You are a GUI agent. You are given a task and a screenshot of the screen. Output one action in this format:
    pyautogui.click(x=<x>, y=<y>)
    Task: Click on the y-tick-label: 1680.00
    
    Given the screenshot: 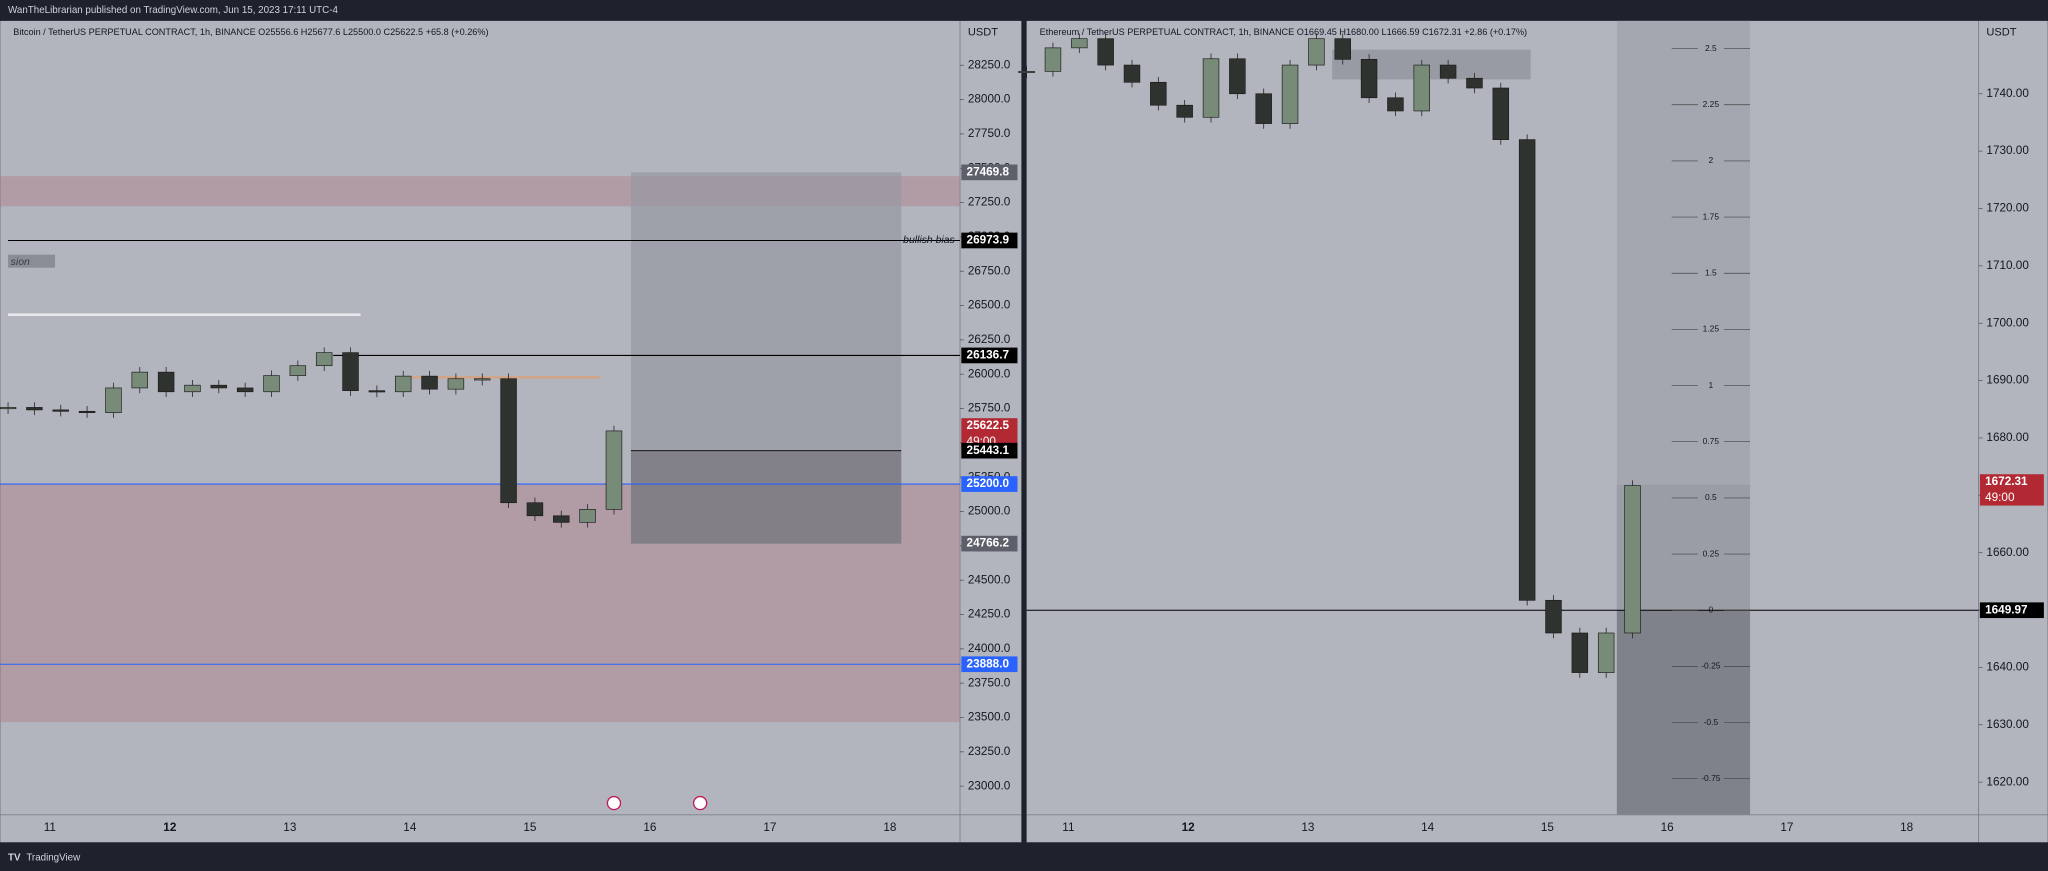 What is the action you would take?
    pyautogui.click(x=2007, y=437)
    